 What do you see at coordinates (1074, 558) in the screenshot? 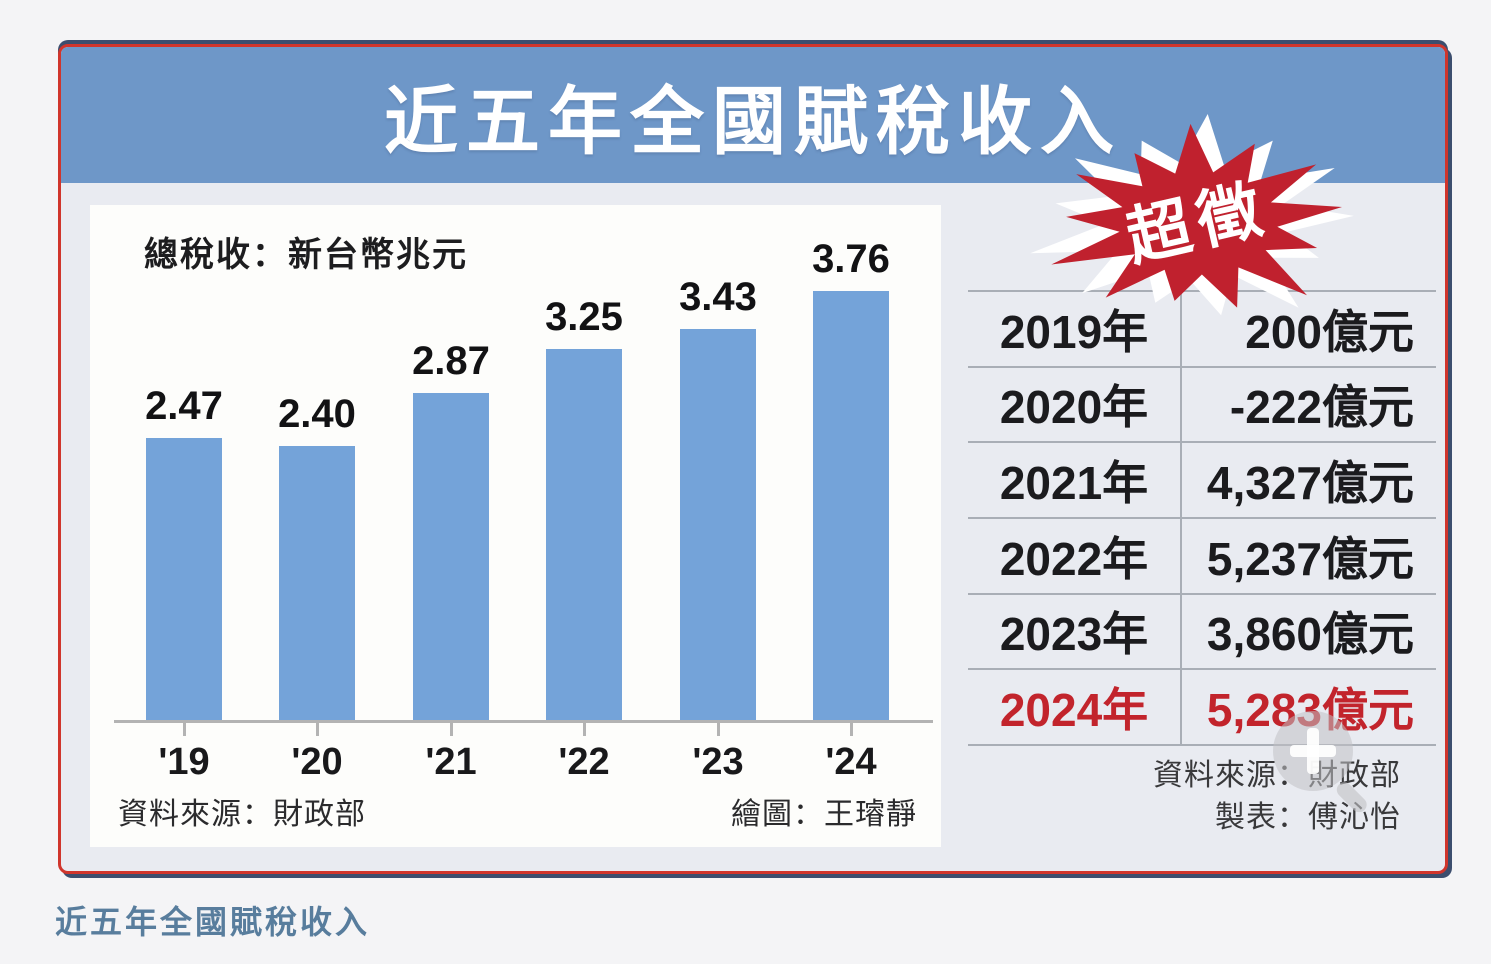
I see `year-cell: 2022年` at bounding box center [1074, 558].